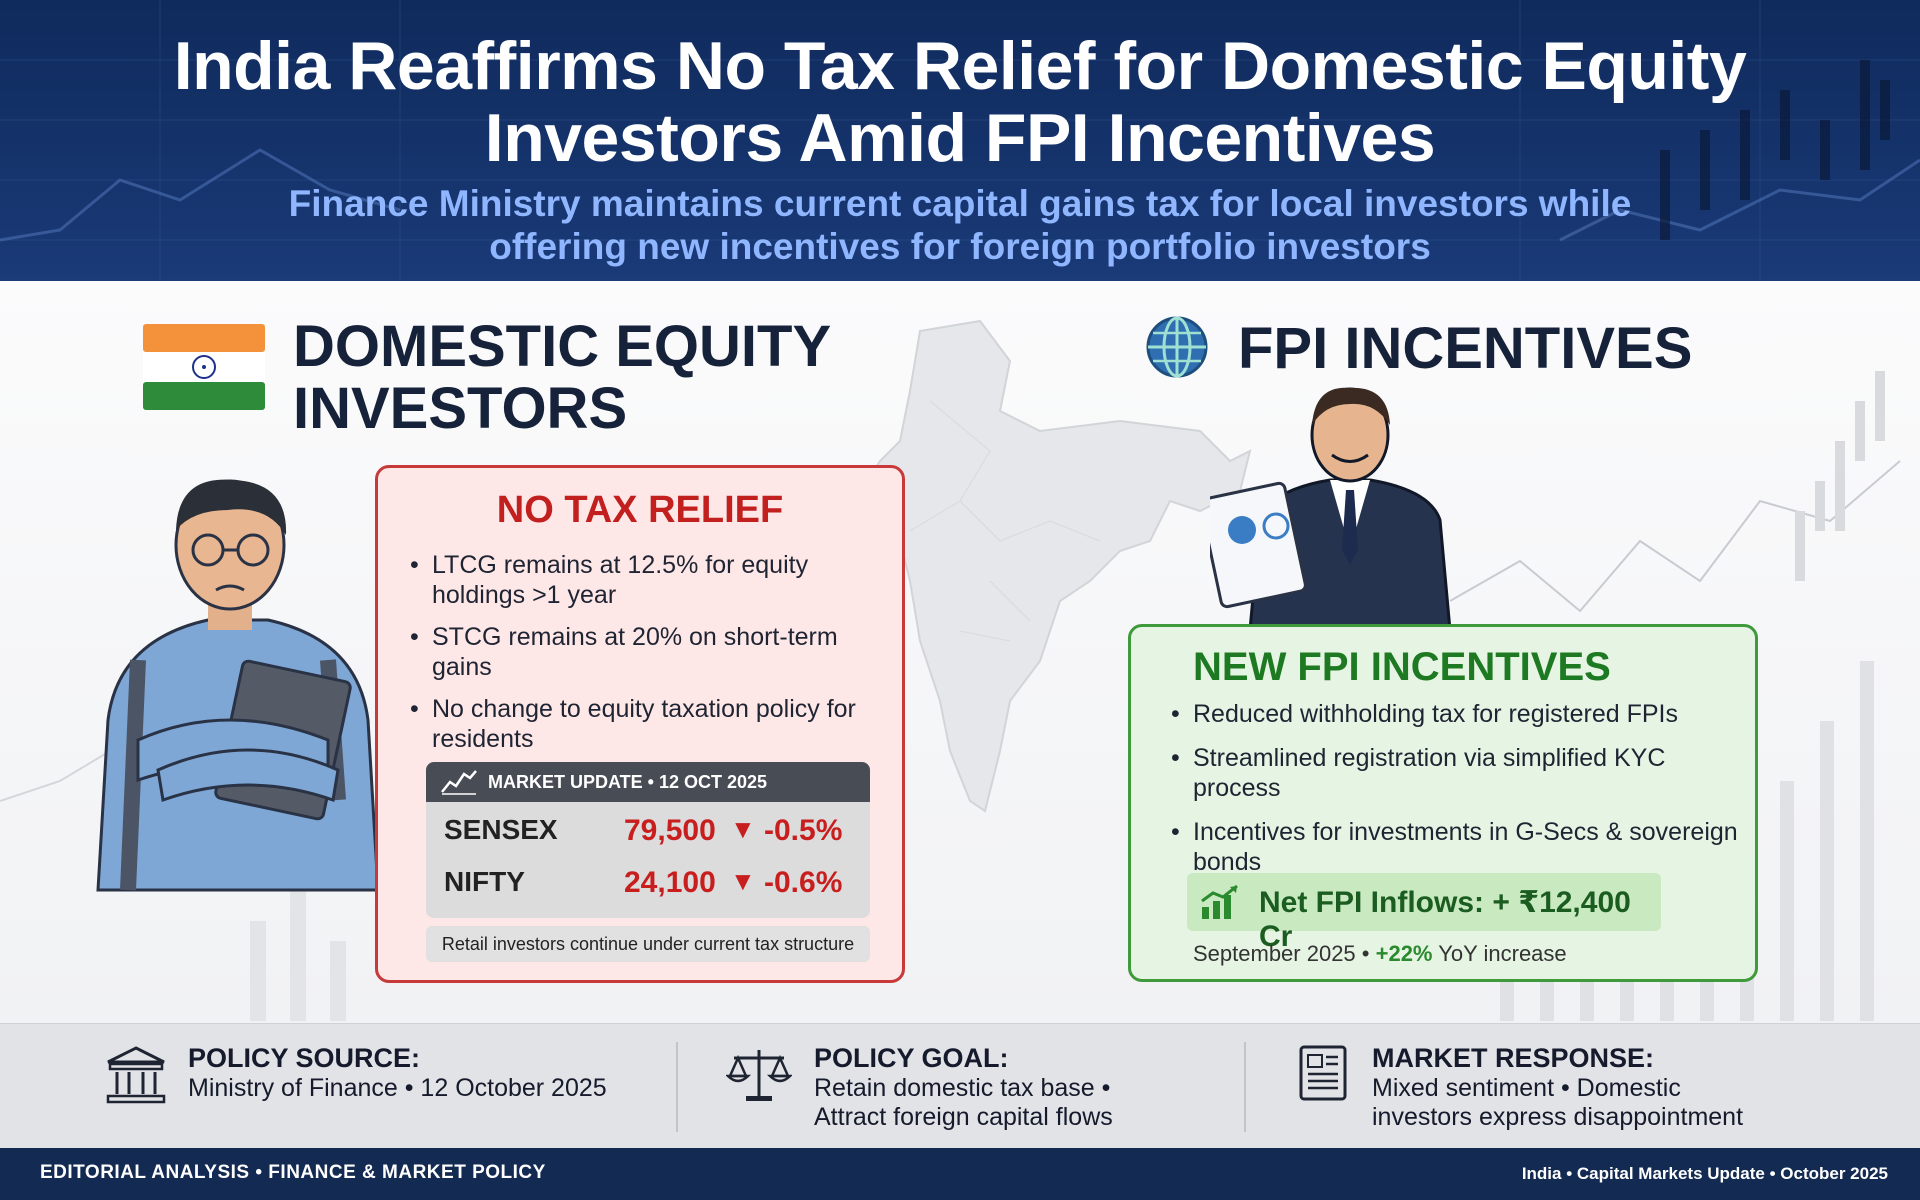 The width and height of the screenshot is (1920, 1200). I want to click on index-value: 79,500, so click(670, 830).